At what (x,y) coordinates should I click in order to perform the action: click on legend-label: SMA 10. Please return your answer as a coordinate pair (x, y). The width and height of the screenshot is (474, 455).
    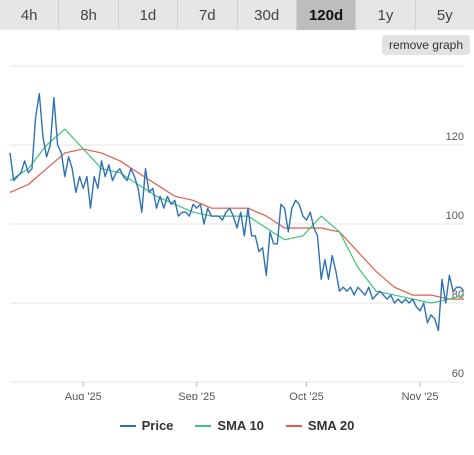
    Looking at the image, I should click on (240, 425).